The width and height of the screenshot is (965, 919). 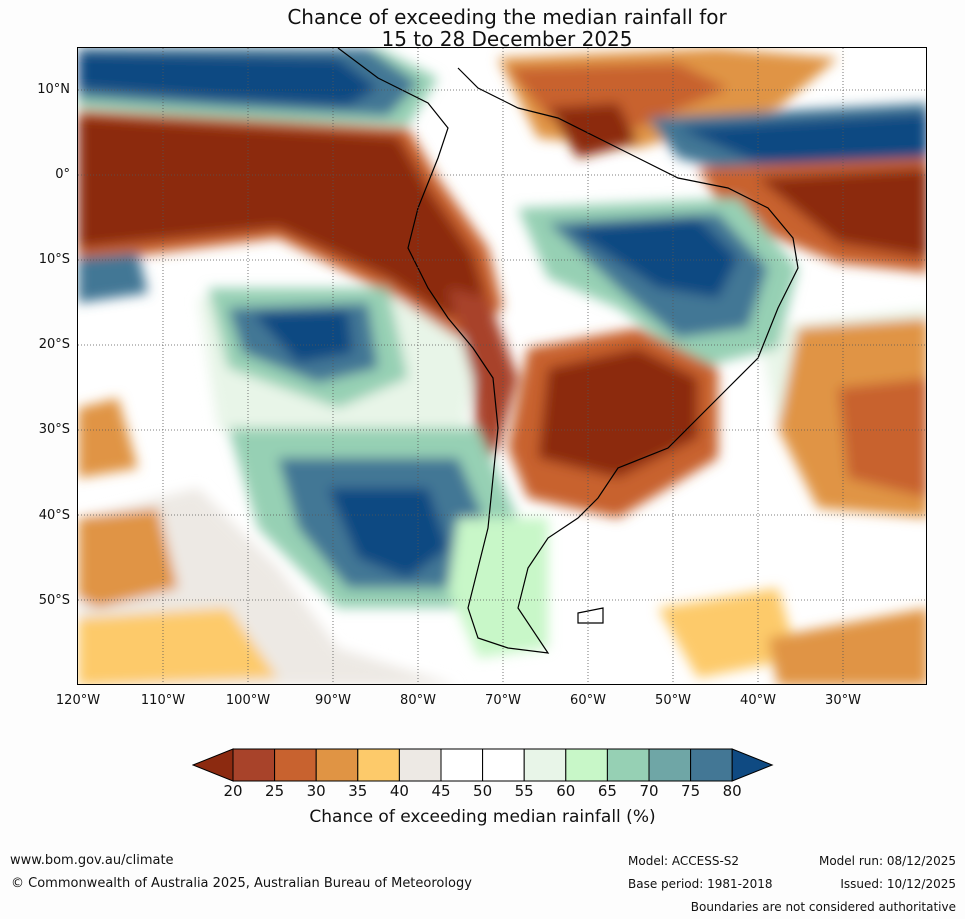 What do you see at coordinates (482, 817) in the screenshot?
I see `colorbar-label: Chance of exceeding median rainfall (%)` at bounding box center [482, 817].